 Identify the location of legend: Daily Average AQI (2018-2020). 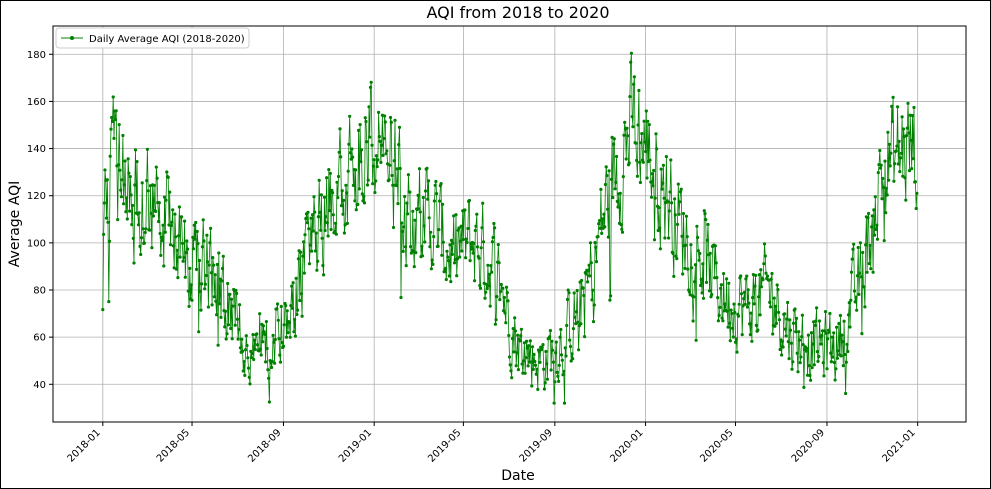
(152, 38).